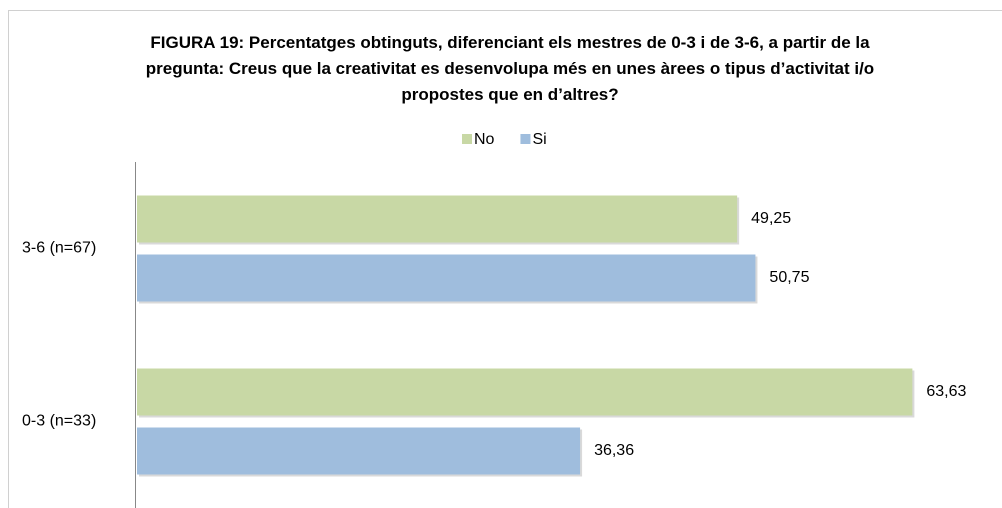 This screenshot has width=1002, height=508. I want to click on data-label: 36,36, so click(614, 450).